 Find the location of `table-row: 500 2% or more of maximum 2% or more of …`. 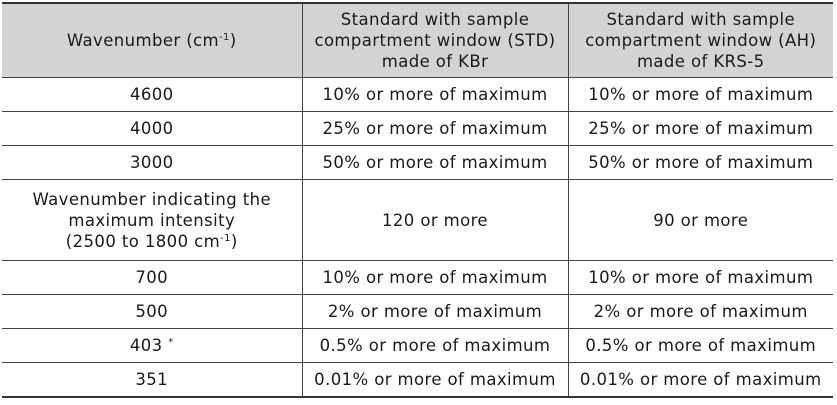

table-row: 500 2% or more of maximum 2% or more of … is located at coordinates (417, 311).